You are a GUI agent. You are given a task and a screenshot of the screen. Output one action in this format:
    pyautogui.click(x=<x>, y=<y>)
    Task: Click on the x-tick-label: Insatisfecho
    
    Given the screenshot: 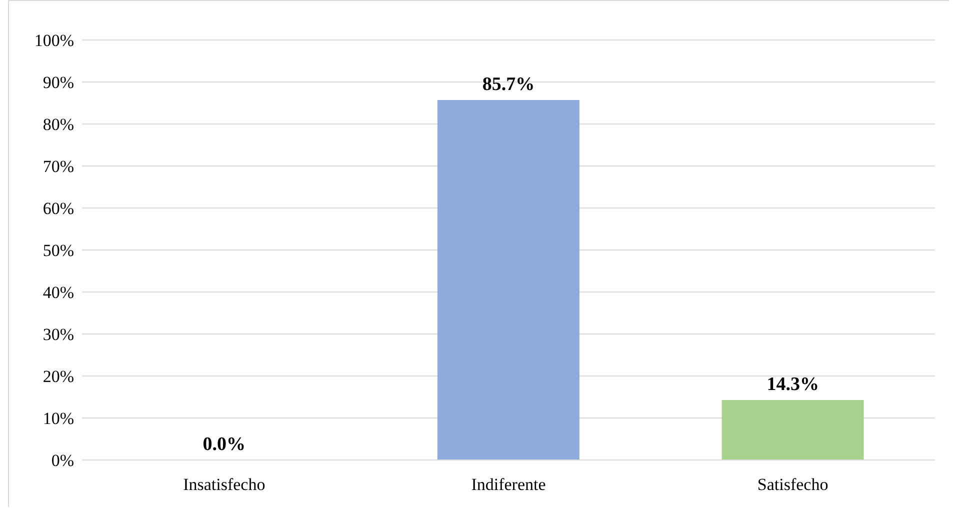 What is the action you would take?
    pyautogui.click(x=224, y=484)
    